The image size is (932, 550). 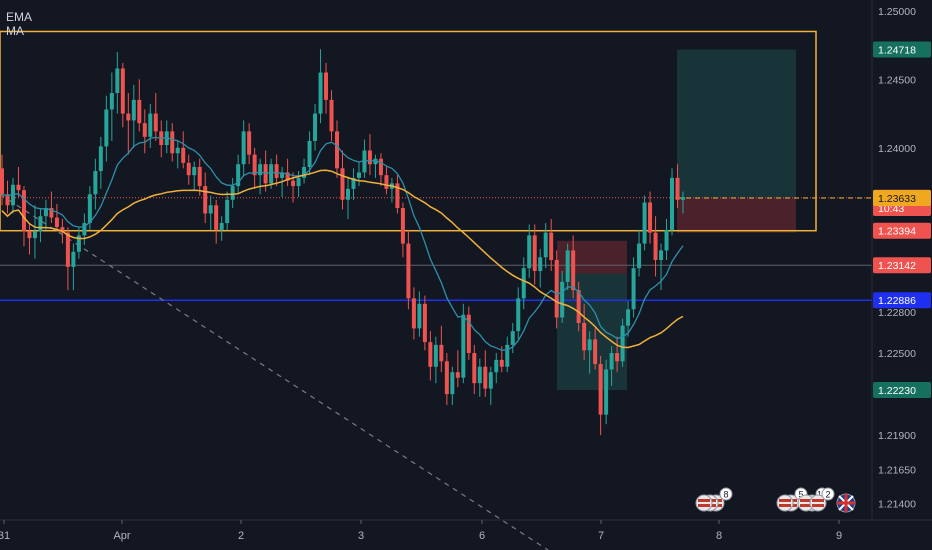 I want to click on price-tag-label: 1.23633, so click(x=897, y=199).